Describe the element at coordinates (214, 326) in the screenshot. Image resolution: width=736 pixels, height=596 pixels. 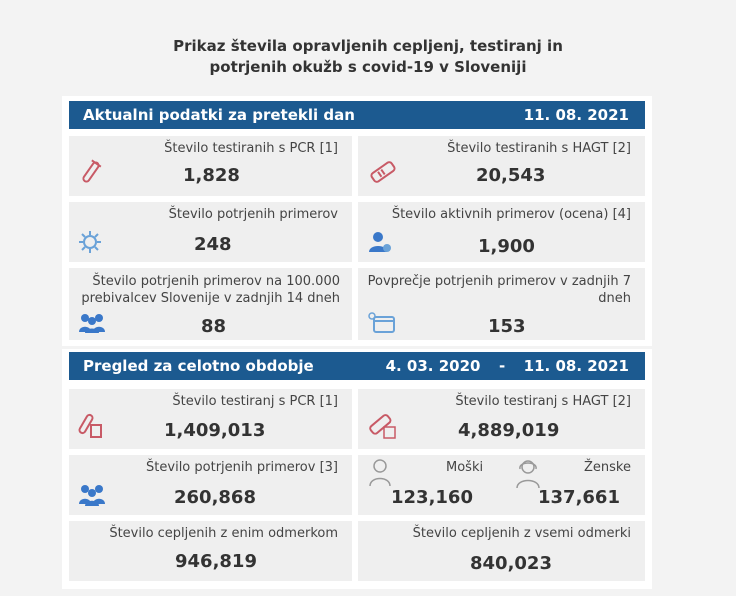
I see `daily-per100k-value: 88` at that location.